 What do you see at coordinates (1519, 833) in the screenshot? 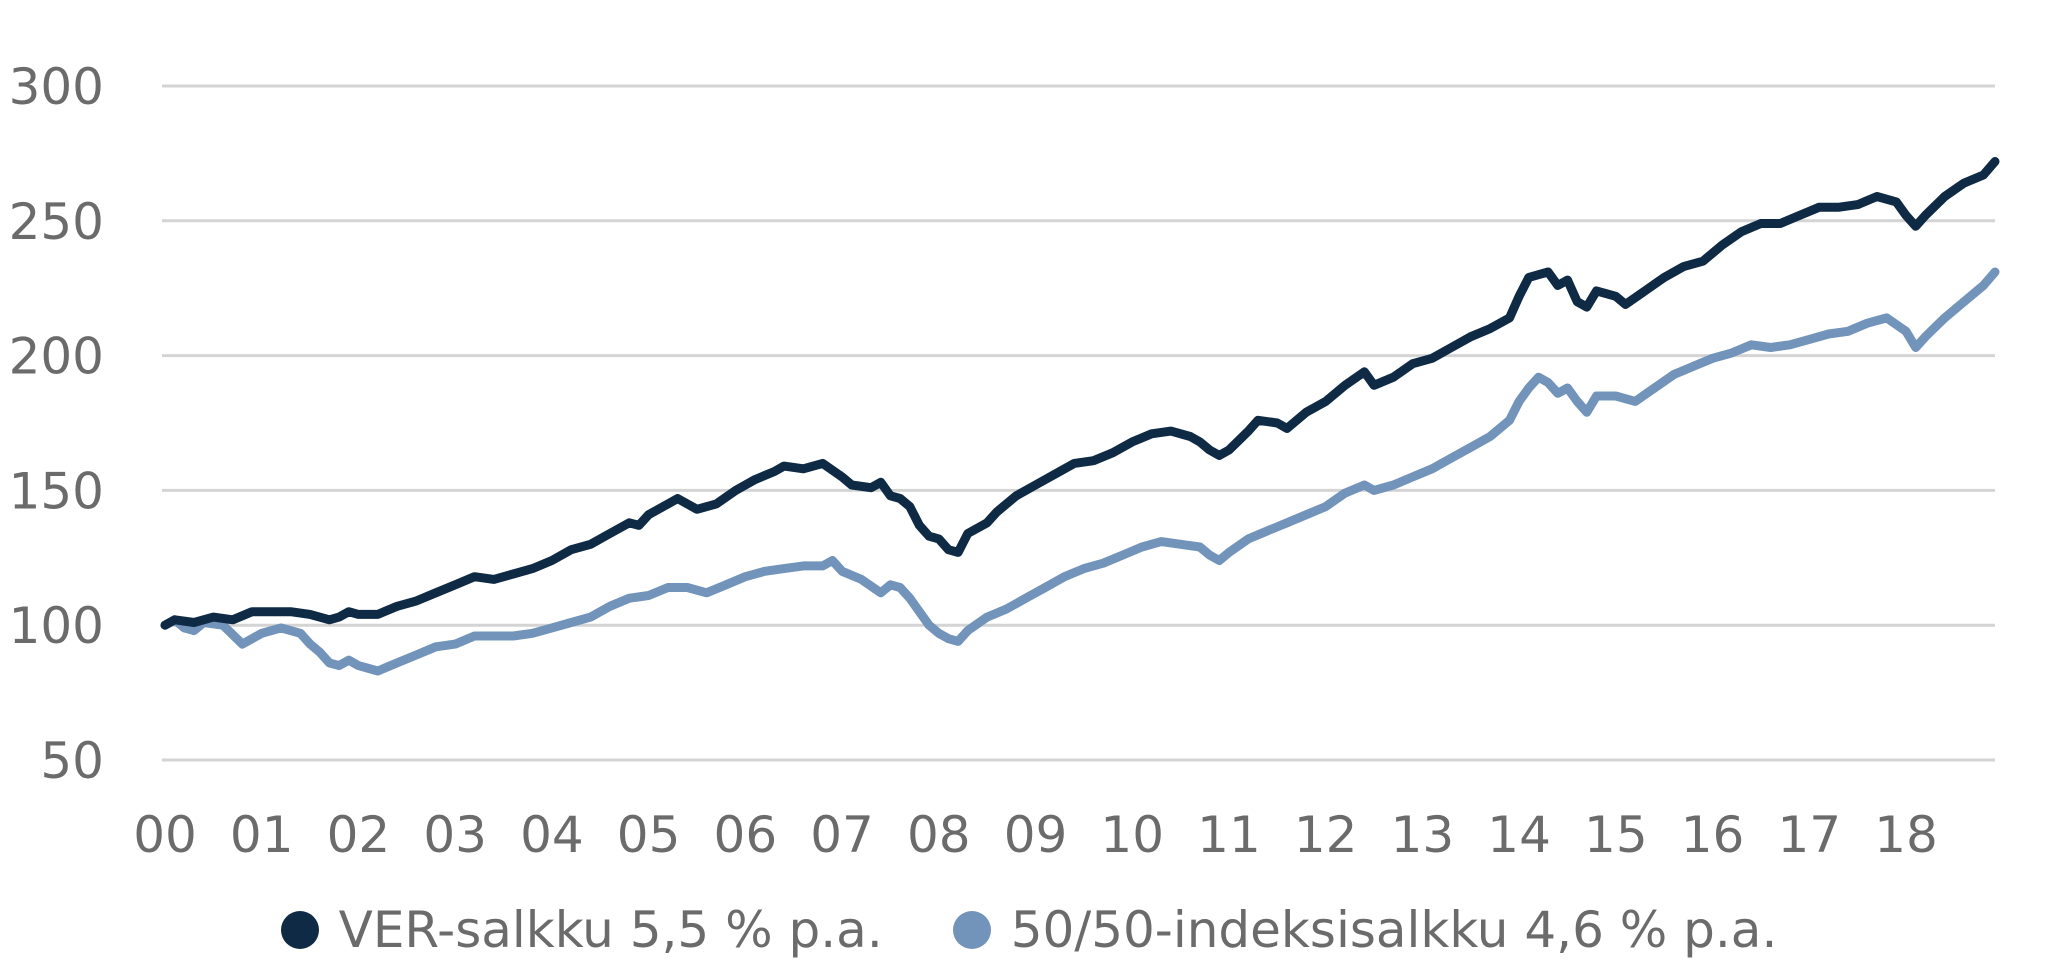
I see `x-tick-label: 14` at bounding box center [1519, 833].